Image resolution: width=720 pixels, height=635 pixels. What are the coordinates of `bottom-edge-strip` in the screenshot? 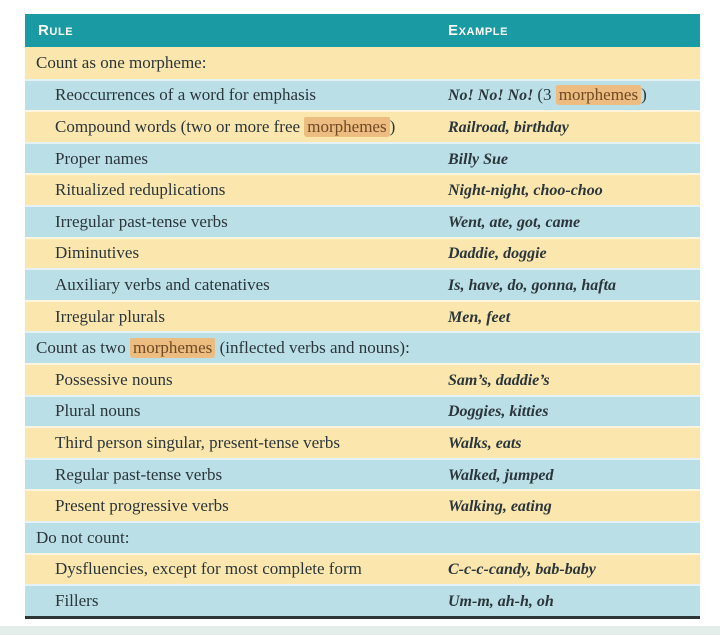 It's located at (360, 630).